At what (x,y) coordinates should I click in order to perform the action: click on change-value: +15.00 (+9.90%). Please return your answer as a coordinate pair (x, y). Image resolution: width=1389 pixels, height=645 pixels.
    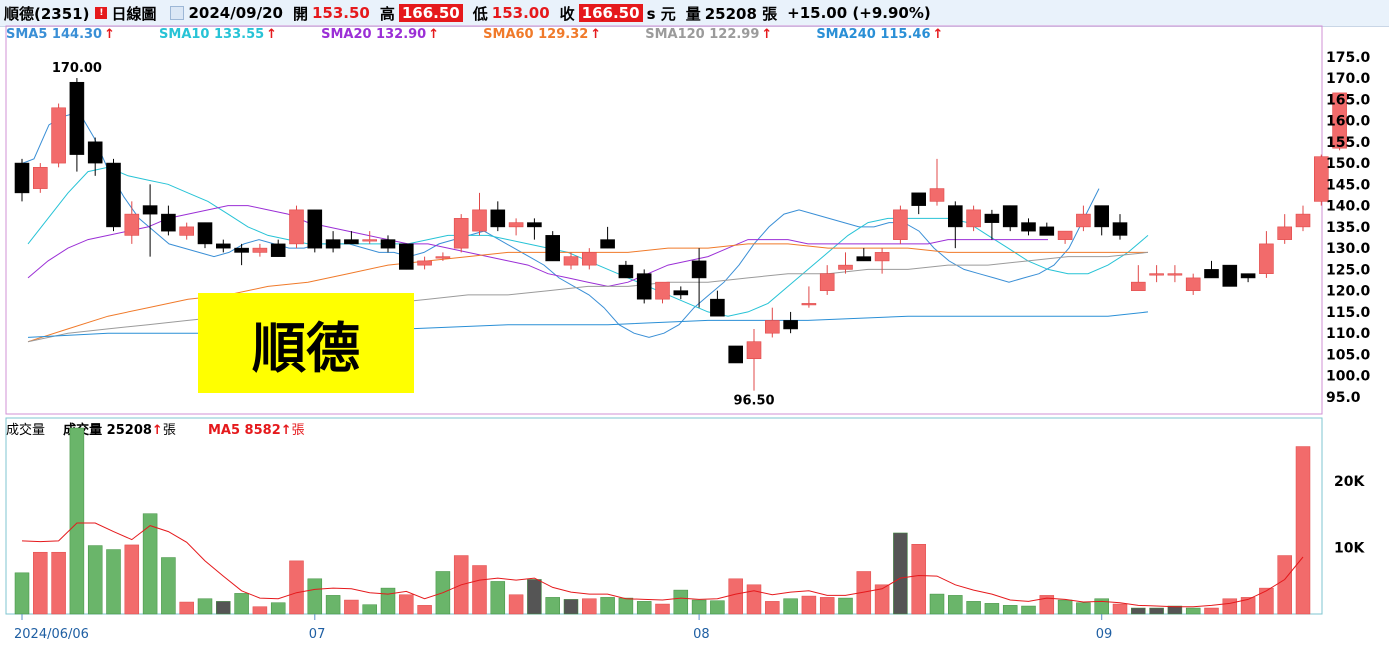
    Looking at the image, I should click on (859, 13).